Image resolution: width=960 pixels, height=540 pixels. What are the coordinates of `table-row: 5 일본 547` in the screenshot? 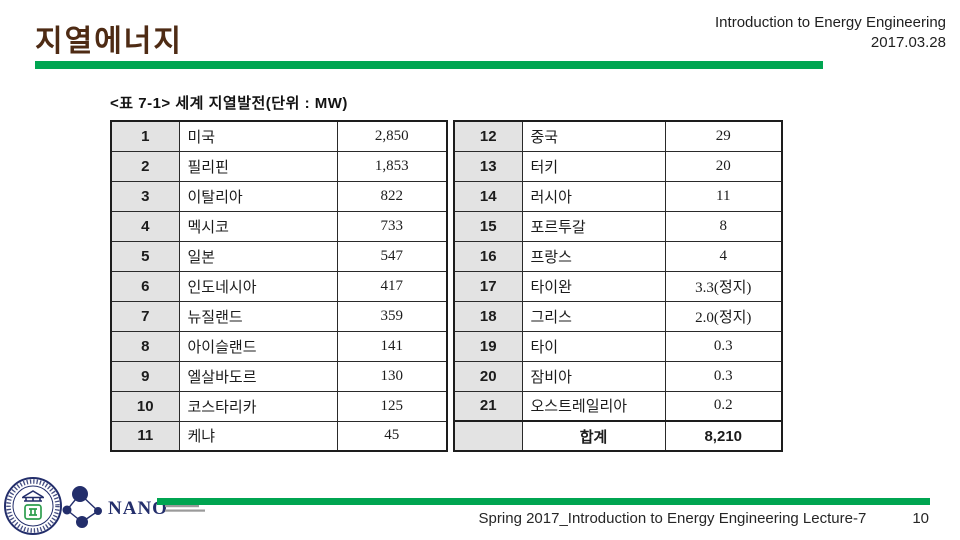 It's located at (279, 256).